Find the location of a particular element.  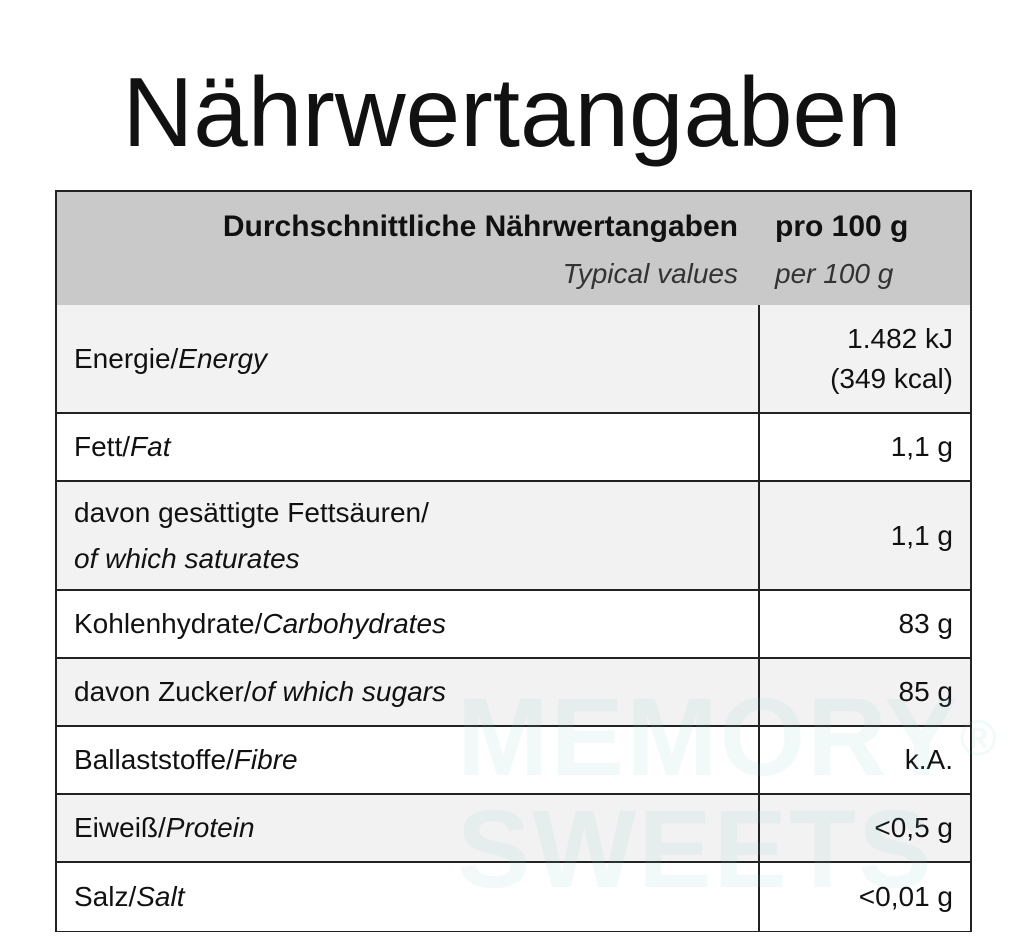

row-value: 1.482 kJ (349 kcal) is located at coordinates (864, 358).